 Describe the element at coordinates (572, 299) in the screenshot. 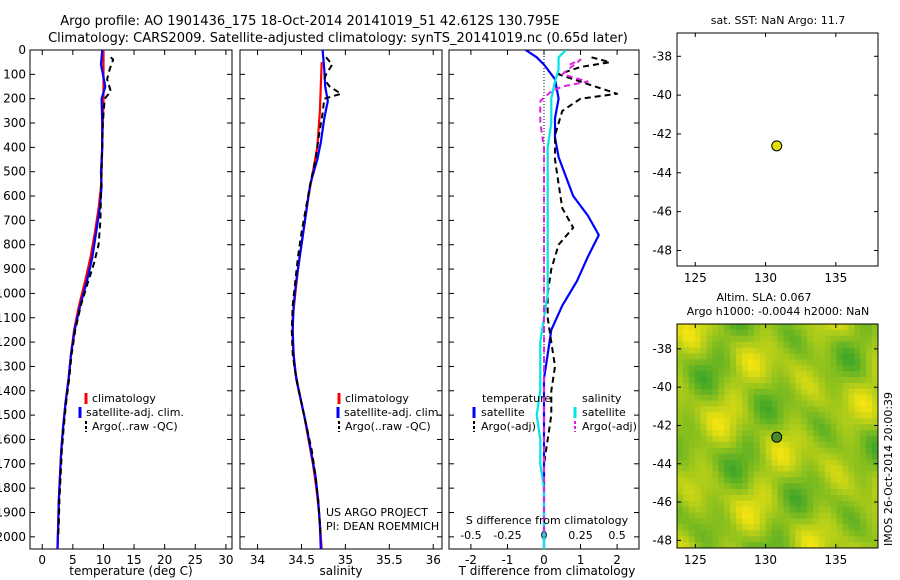

I see `difference-series` at that location.